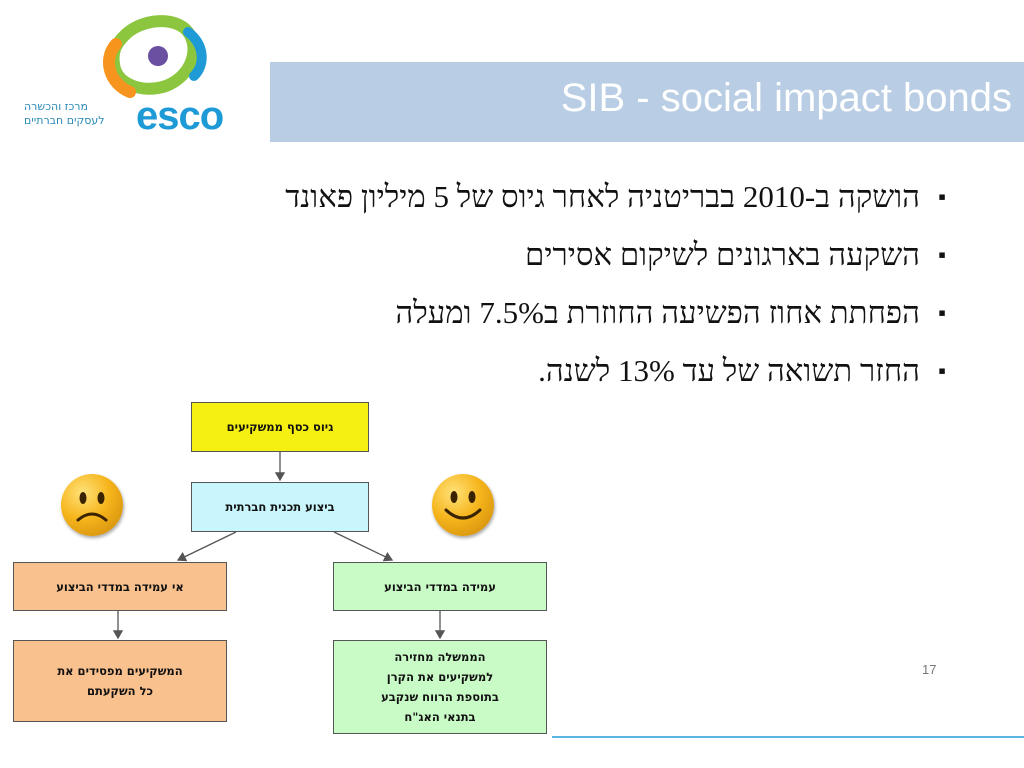 This screenshot has width=1024, height=768. What do you see at coordinates (722, 254) in the screenshot?
I see `bullet-text: השקעה בארגונים לשיקום אסירים` at bounding box center [722, 254].